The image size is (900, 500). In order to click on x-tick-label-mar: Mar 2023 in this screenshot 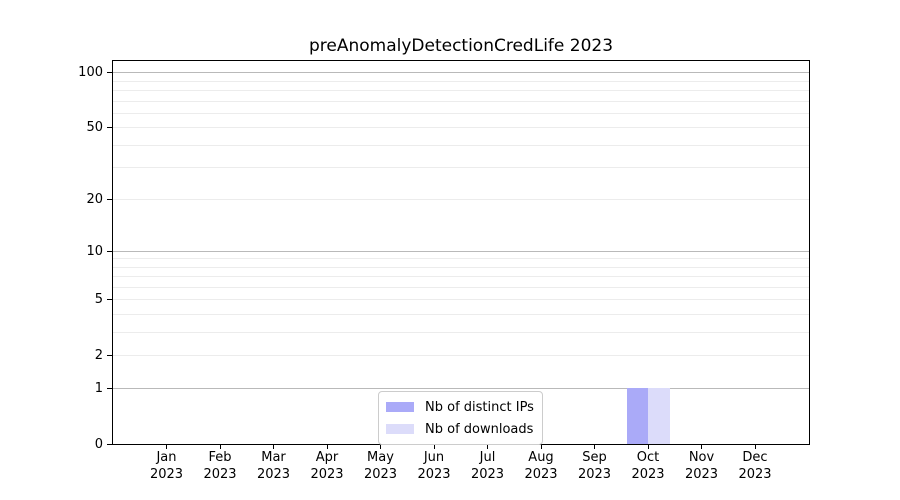, I will do `click(274, 466)`.